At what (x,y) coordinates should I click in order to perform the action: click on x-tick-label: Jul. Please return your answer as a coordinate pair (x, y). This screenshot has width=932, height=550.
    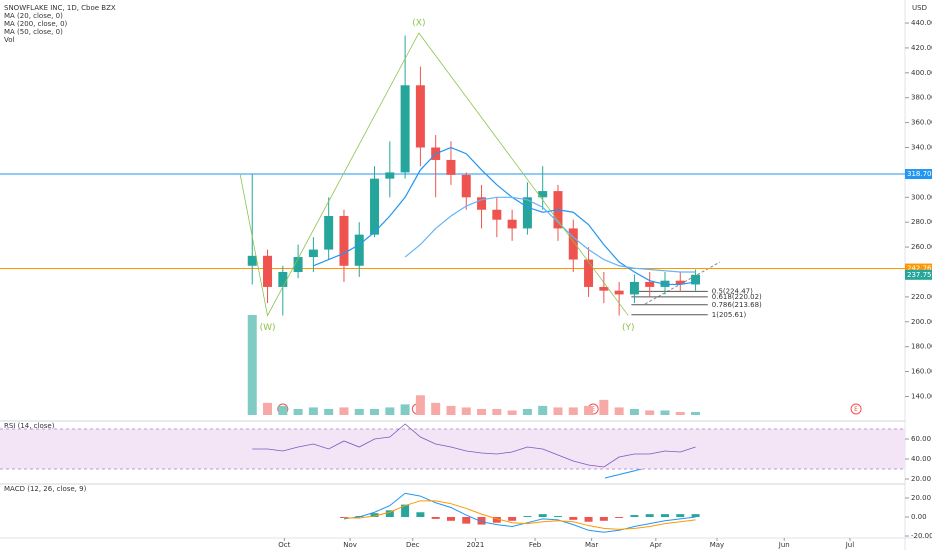
    Looking at the image, I should click on (850, 545).